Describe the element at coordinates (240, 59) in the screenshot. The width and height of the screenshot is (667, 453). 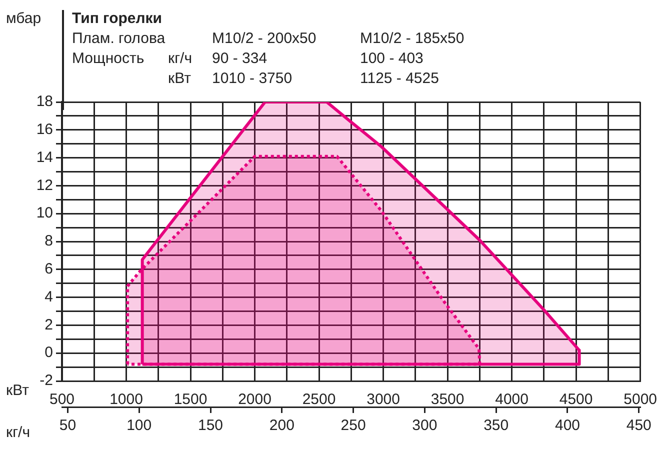
I see `text: 90 - 334` at that location.